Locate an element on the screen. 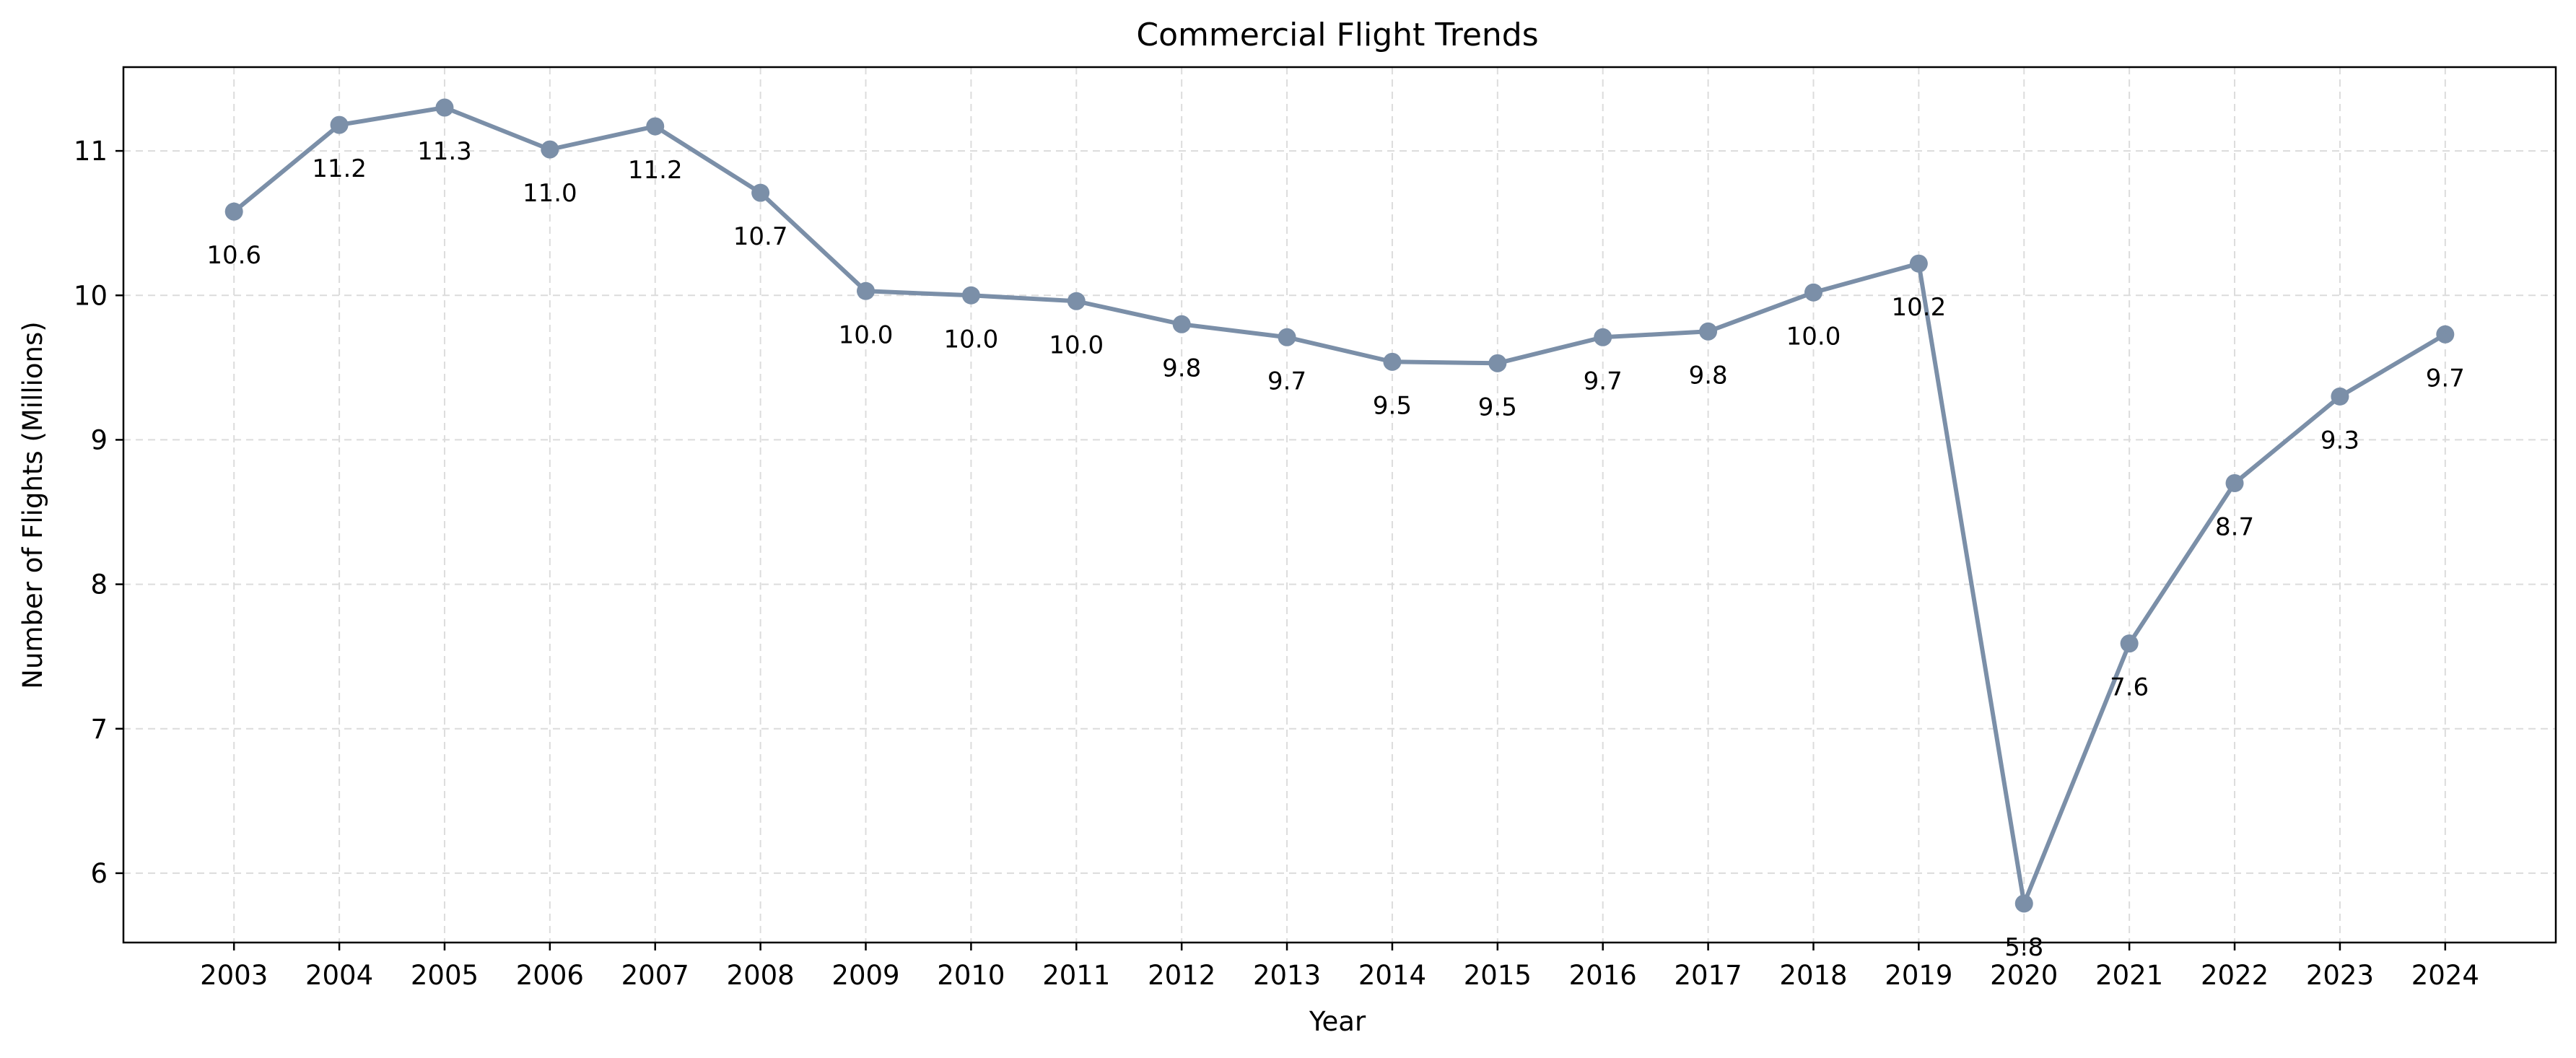  x-tick-label: 2024 is located at coordinates (2445, 975).